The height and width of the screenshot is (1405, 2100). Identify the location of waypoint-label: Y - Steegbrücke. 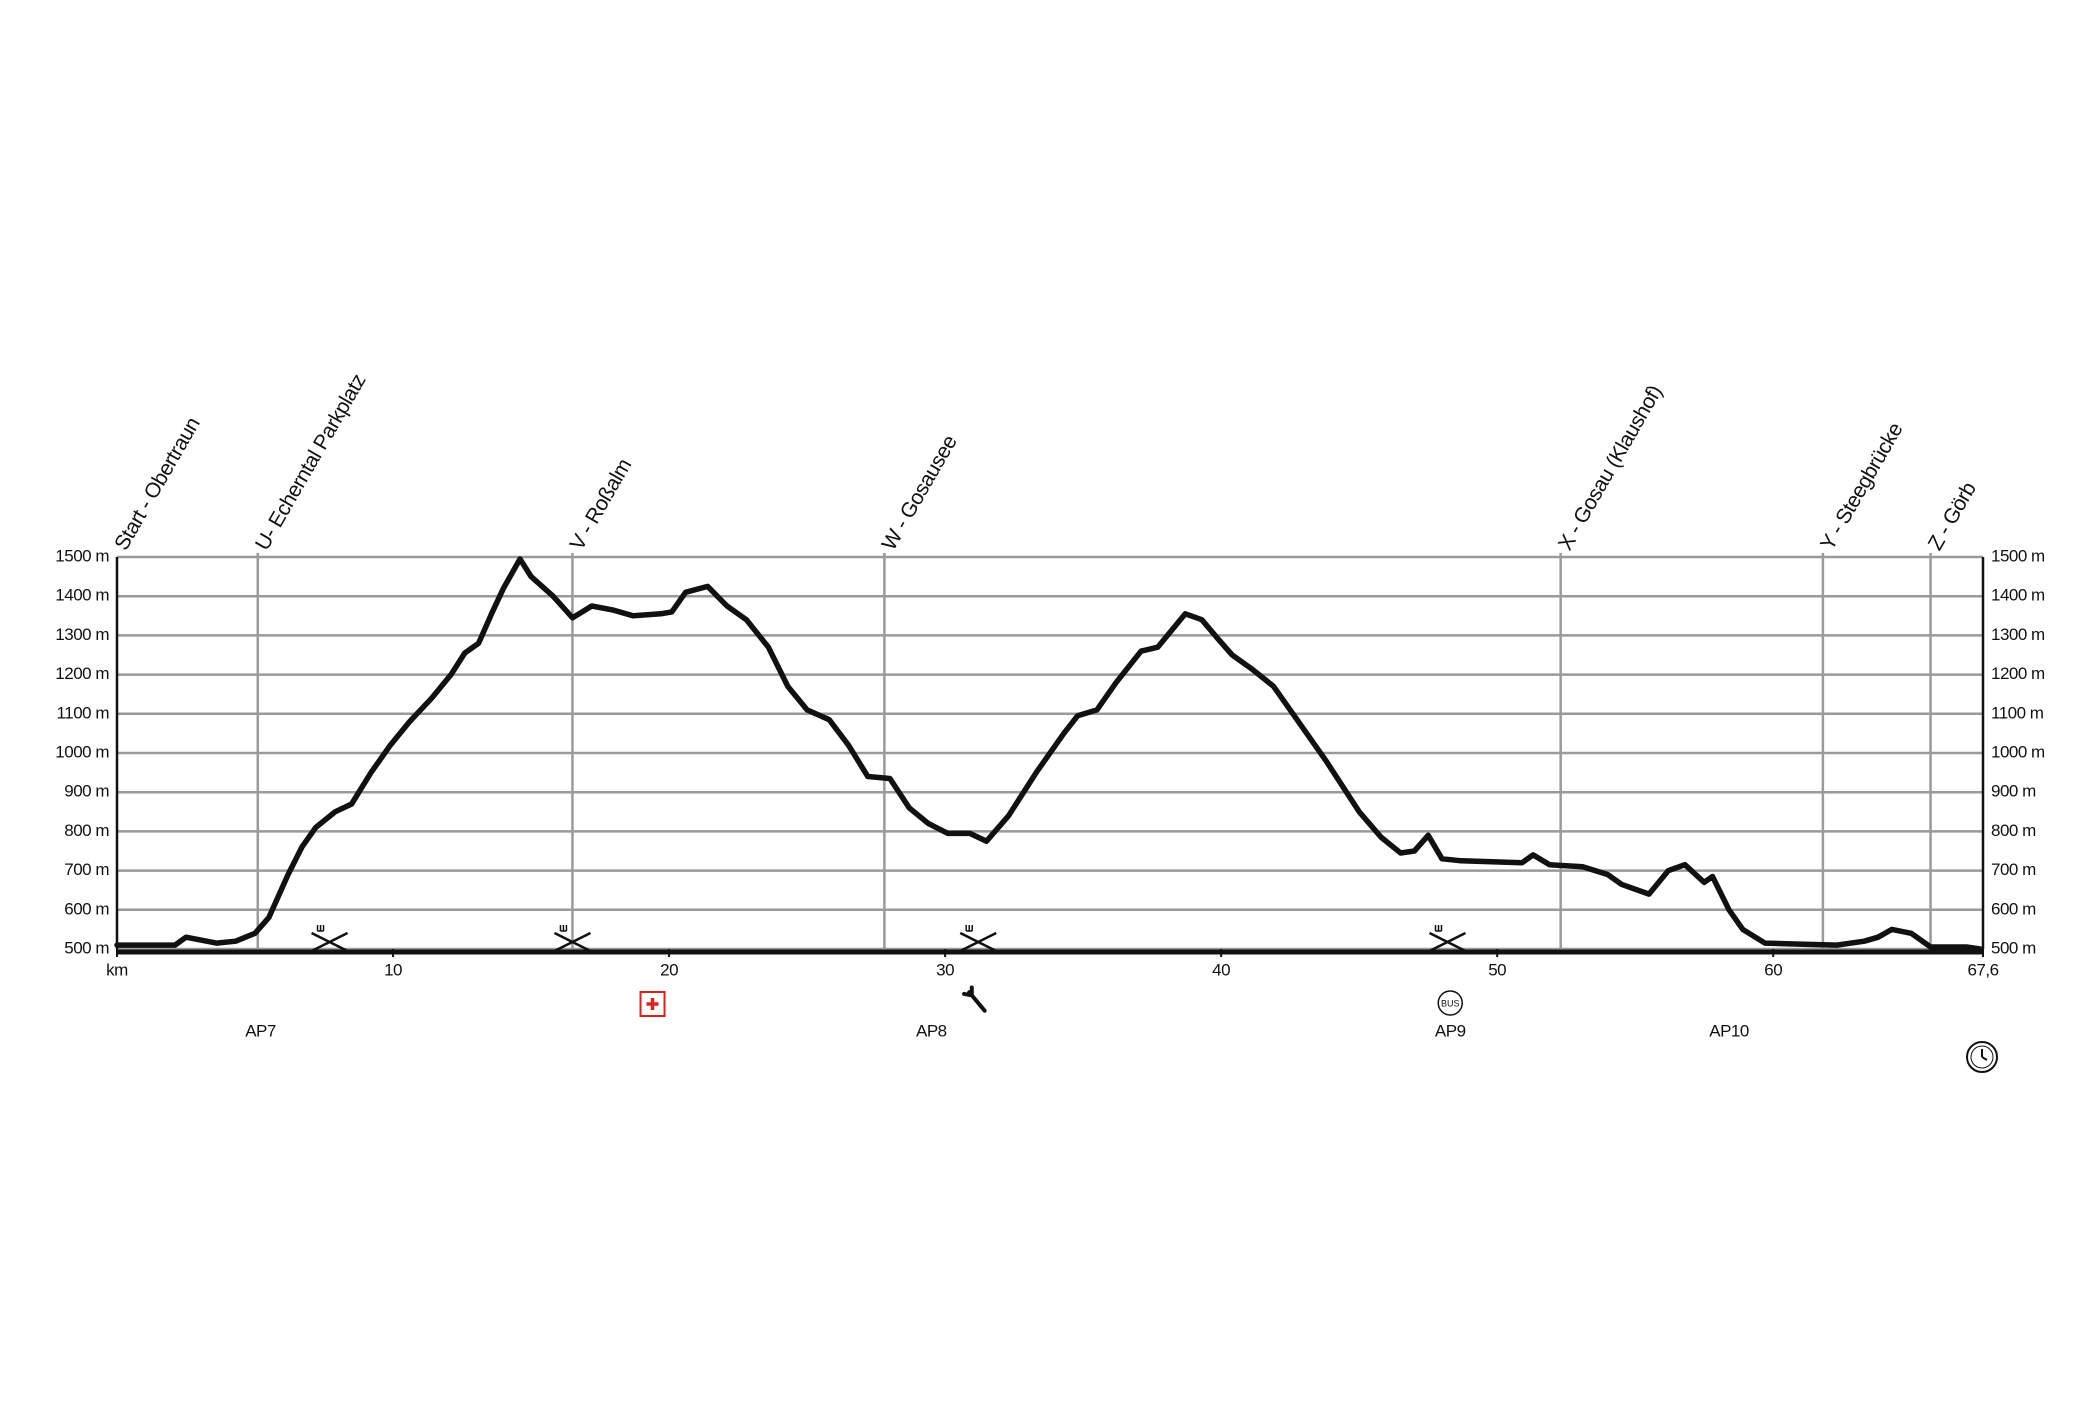
(1861, 486).